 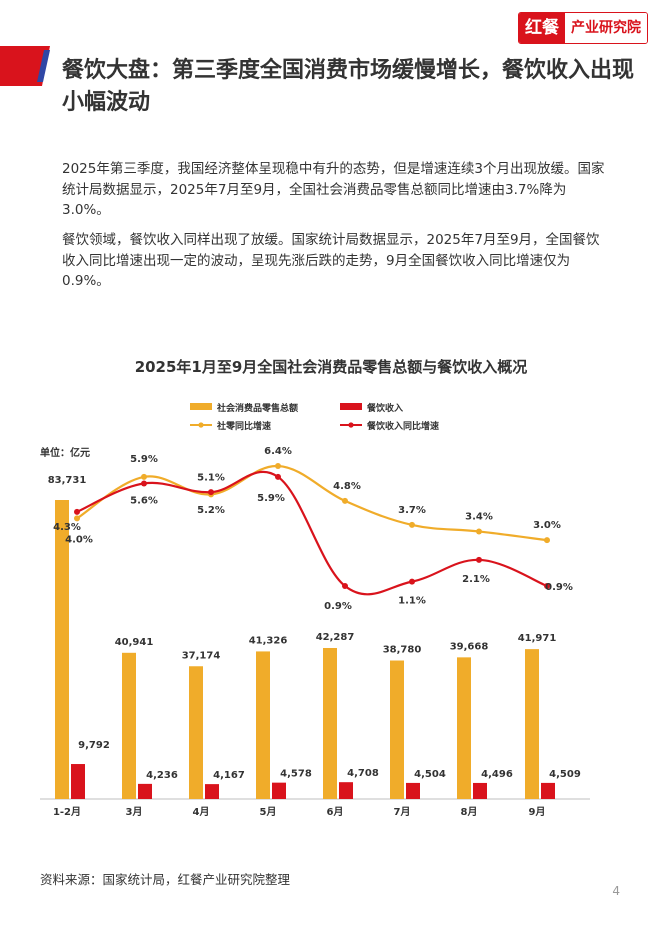 I want to click on bar-catering-revenue-label: 4,708, so click(x=363, y=773).